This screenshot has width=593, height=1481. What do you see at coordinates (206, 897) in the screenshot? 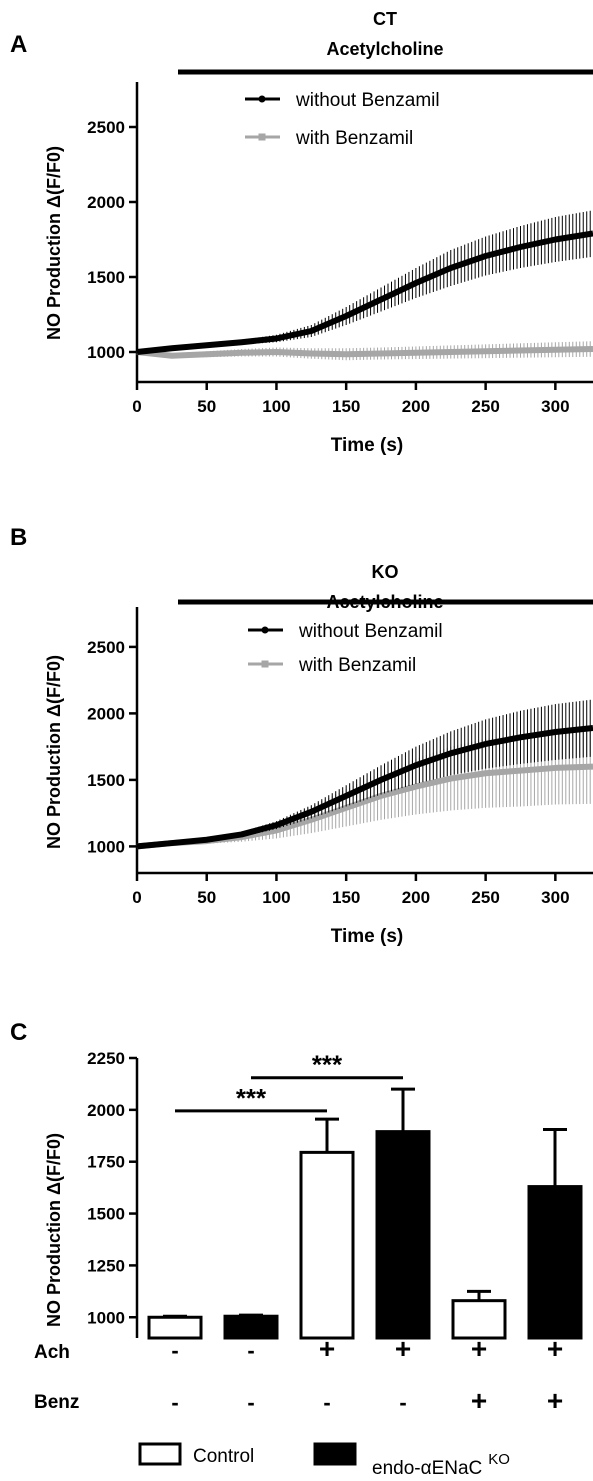
I see `panel-b-xtick-label: 50` at bounding box center [206, 897].